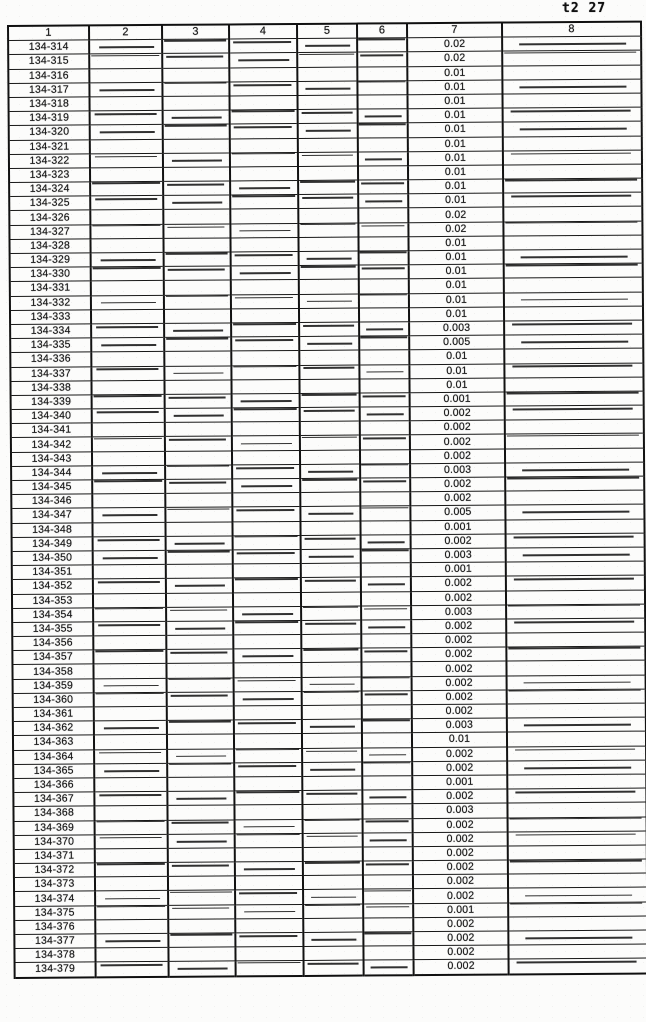 The image size is (646, 1022). I want to click on row-id-cell: 134-370, so click(54, 842).